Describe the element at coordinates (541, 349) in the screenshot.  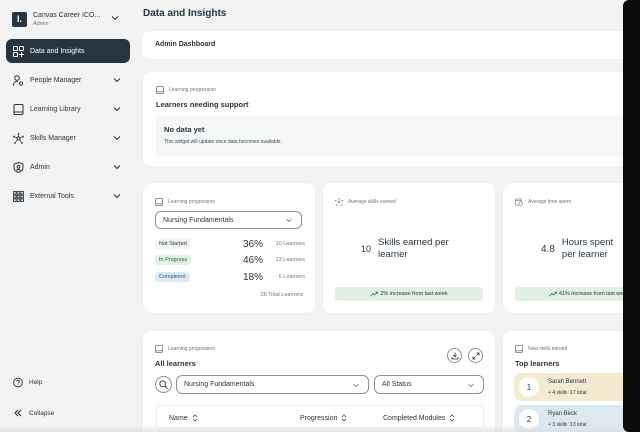
I see `card-eyebrow: New skills earned` at that location.